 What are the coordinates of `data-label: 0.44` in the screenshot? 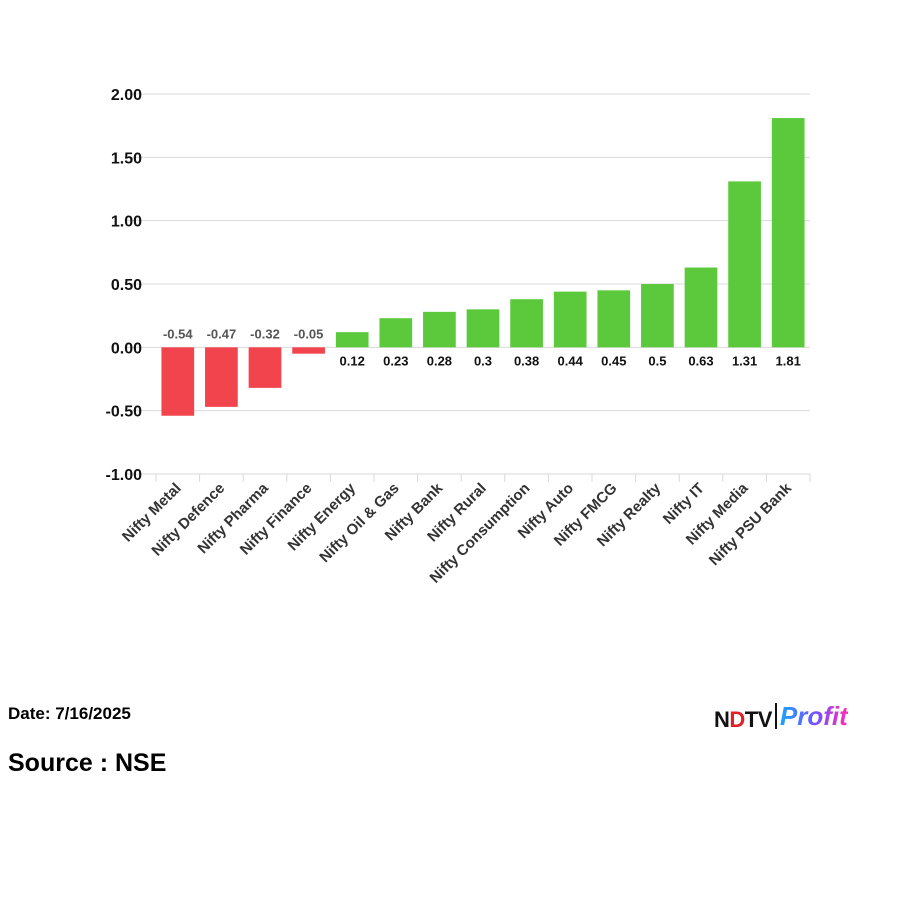 It's located at (571, 360).